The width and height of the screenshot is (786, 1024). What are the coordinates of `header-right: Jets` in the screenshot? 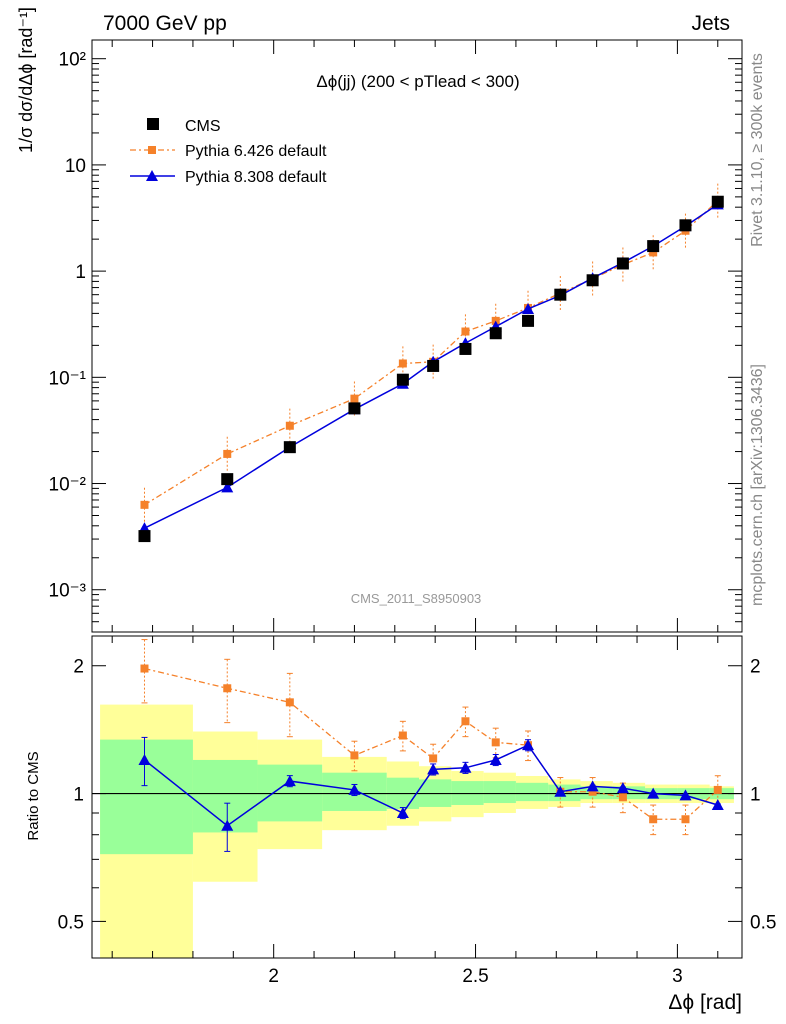 It's located at (710, 23).